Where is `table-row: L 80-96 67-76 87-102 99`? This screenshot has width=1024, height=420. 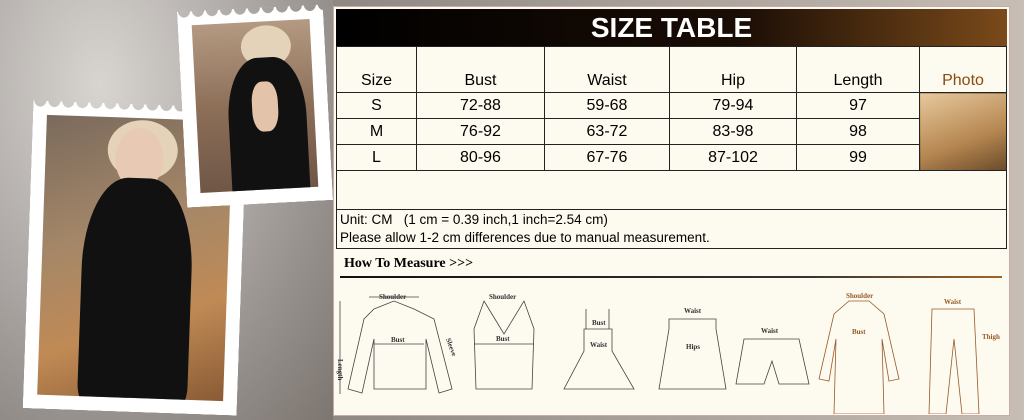 table-row: L 80-96 67-76 87-102 99 is located at coordinates (671, 157).